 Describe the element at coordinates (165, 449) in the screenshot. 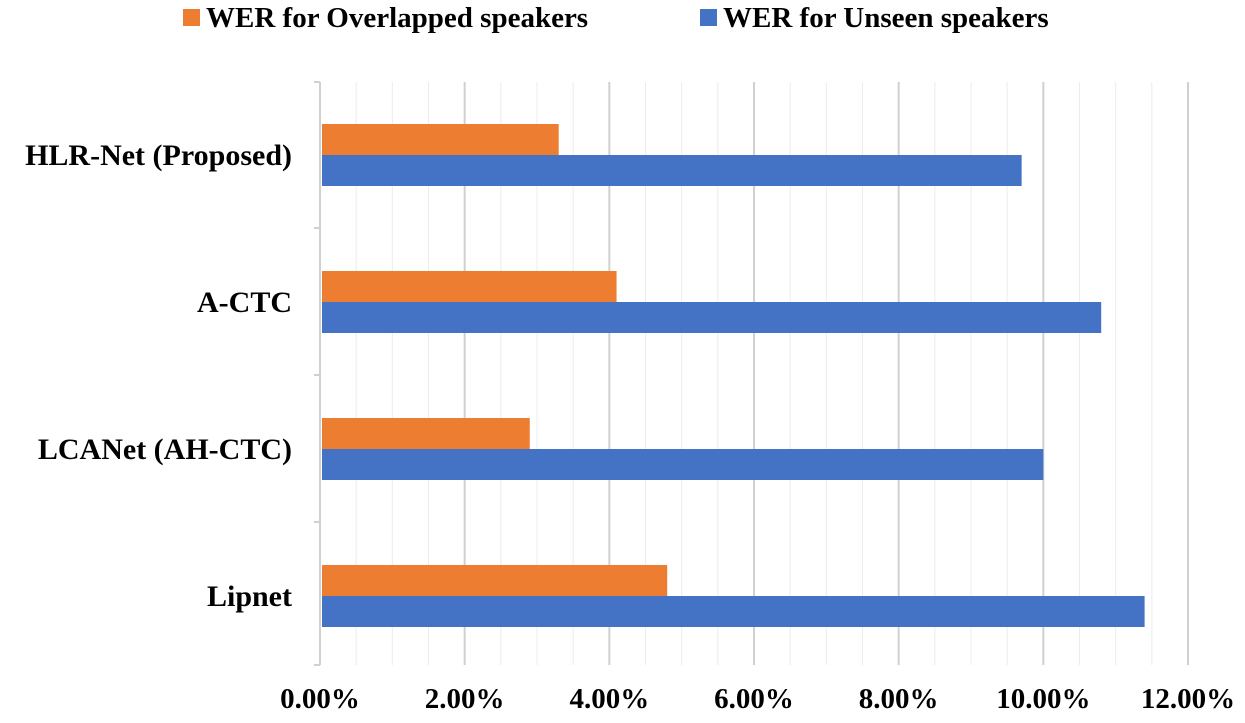

I see `category-label: LCANet (AH-CTC)` at that location.